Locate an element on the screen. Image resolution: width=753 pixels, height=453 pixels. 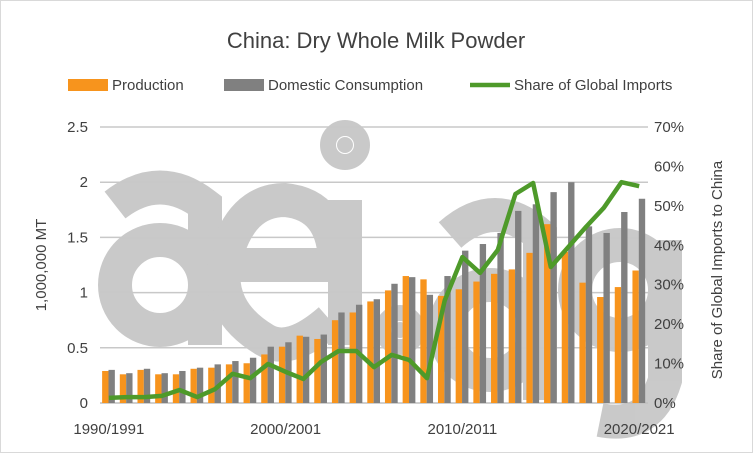
y-tick-label: 0 is located at coordinates (84, 403).